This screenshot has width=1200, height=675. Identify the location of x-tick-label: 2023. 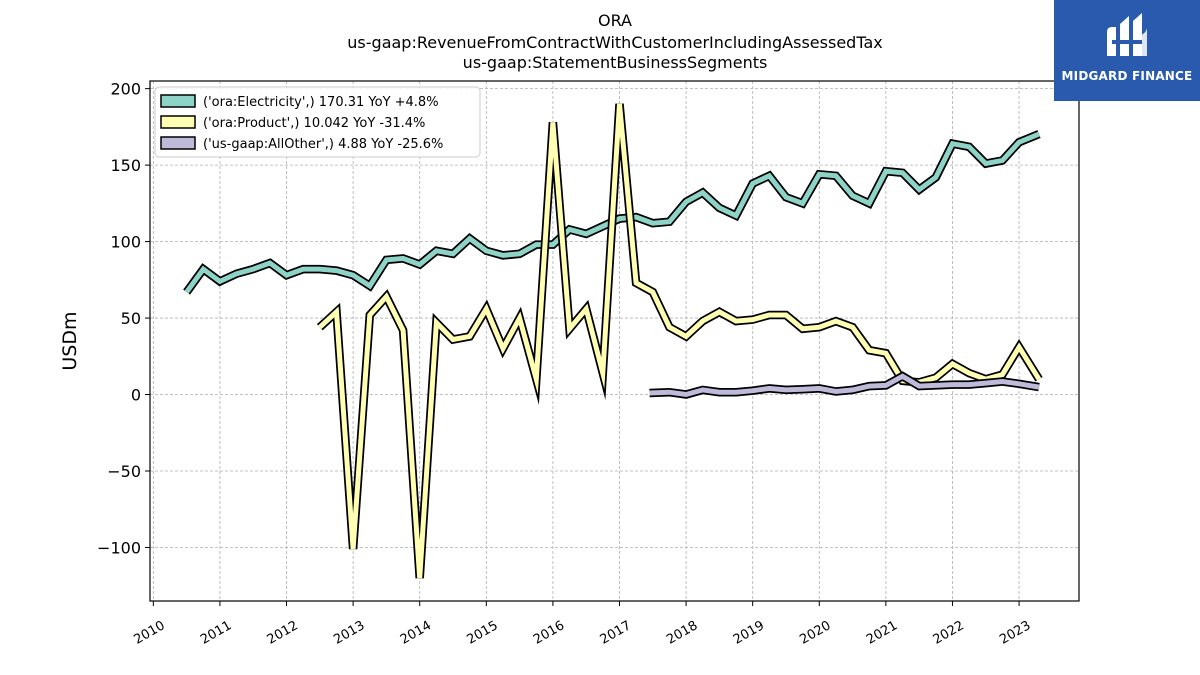
(1015, 633).